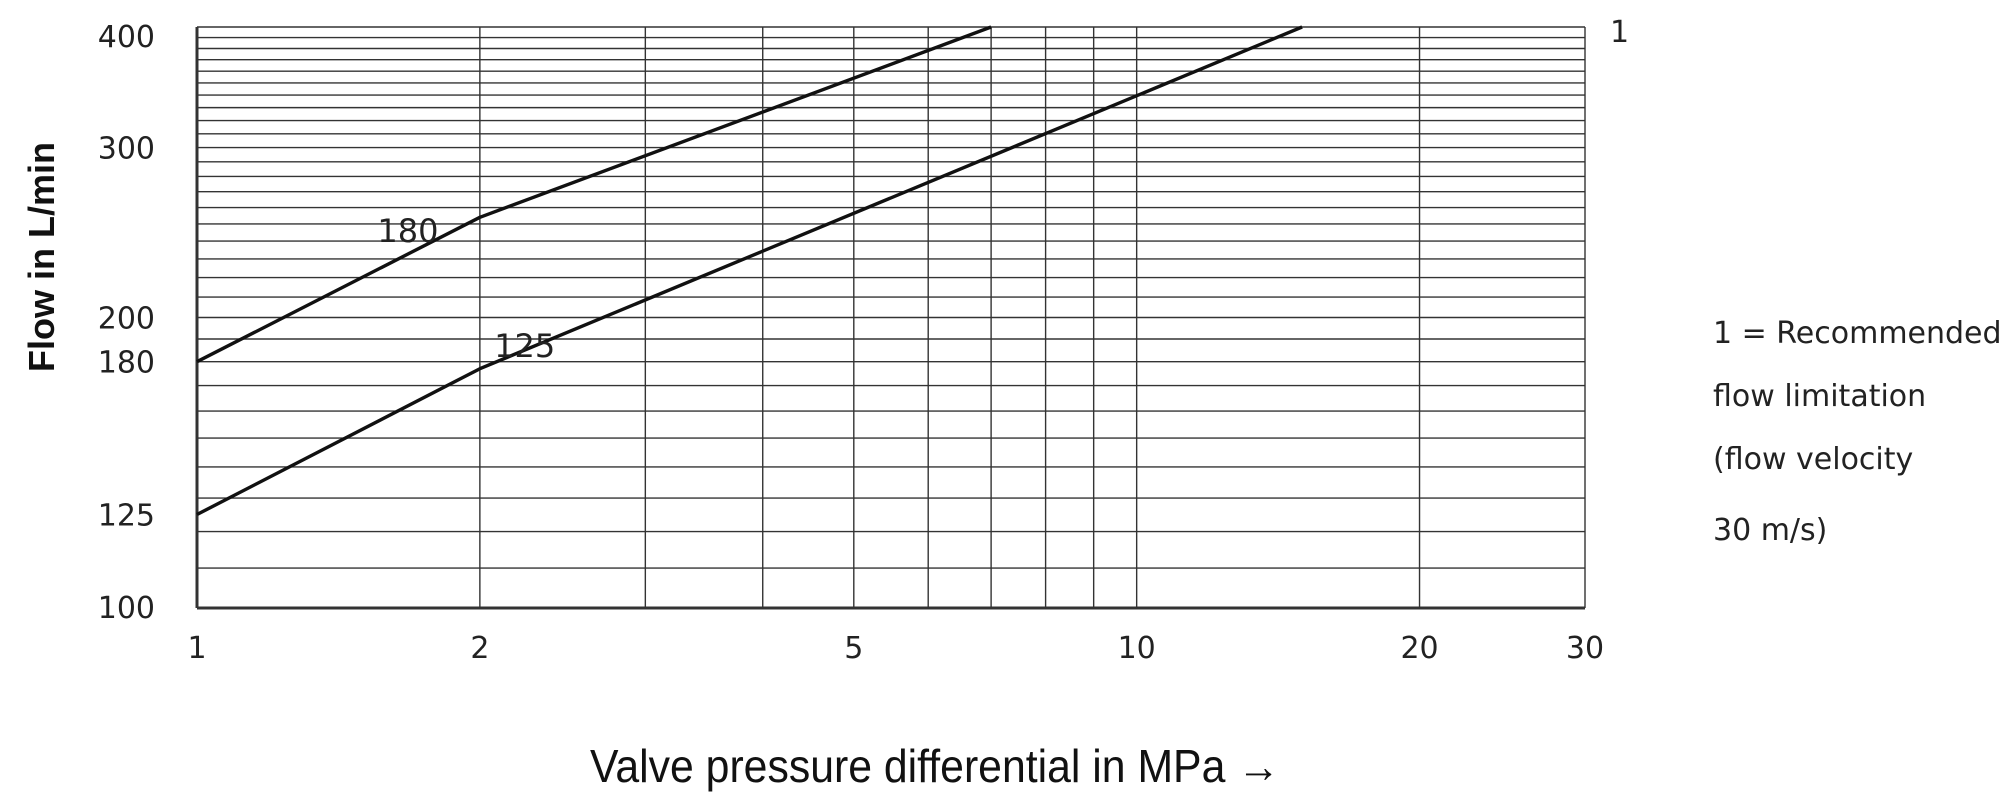  What do you see at coordinates (853, 648) in the screenshot?
I see `x-tick-label: 5` at bounding box center [853, 648].